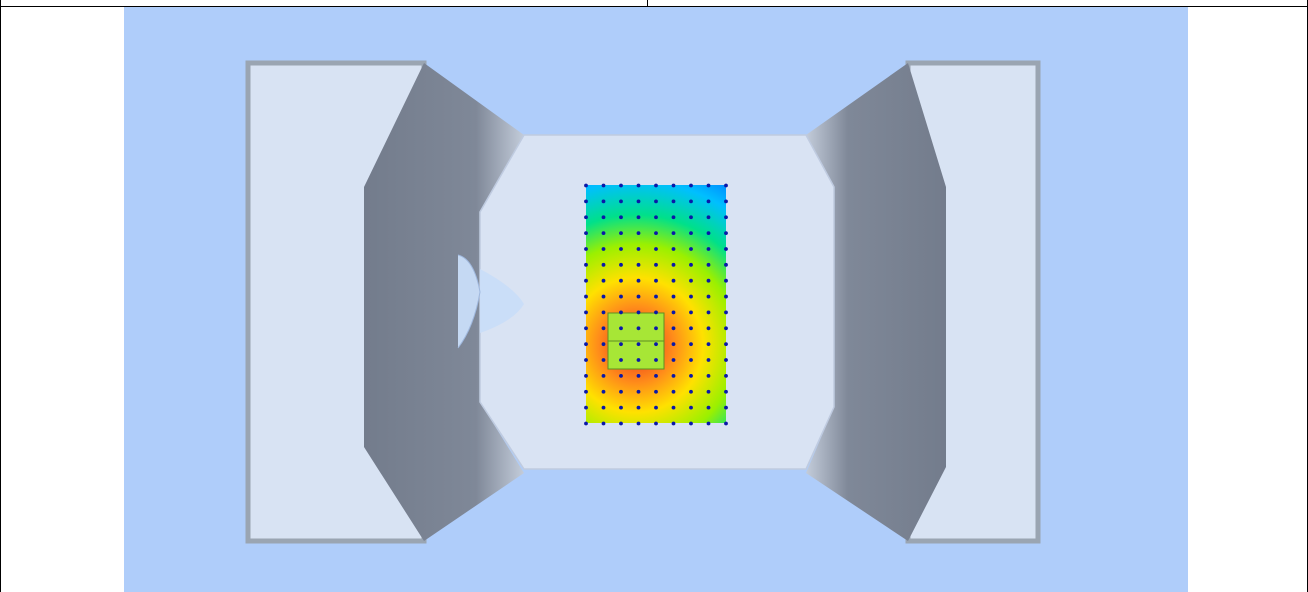 The height and width of the screenshot is (592, 1308). I want to click on solder-bump, so click(490, 301).